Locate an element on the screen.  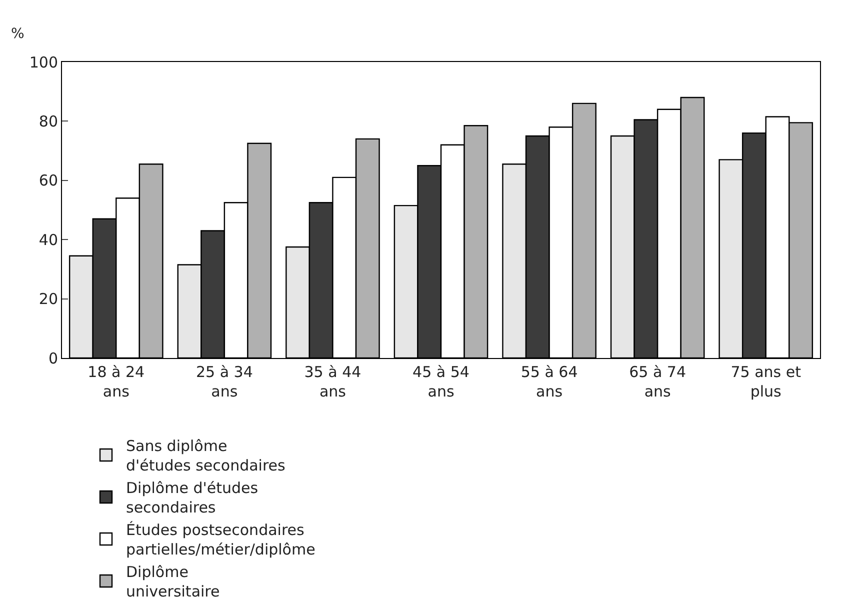
legend-label: Diplôme d'études secondaires is located at coordinates (192, 498).